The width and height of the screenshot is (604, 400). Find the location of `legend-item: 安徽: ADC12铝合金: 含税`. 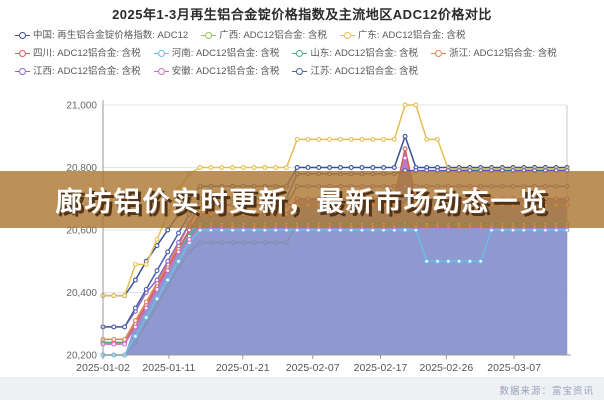

legend-item: 安徽: ADC12铝合金: 含税 is located at coordinates (216, 71).